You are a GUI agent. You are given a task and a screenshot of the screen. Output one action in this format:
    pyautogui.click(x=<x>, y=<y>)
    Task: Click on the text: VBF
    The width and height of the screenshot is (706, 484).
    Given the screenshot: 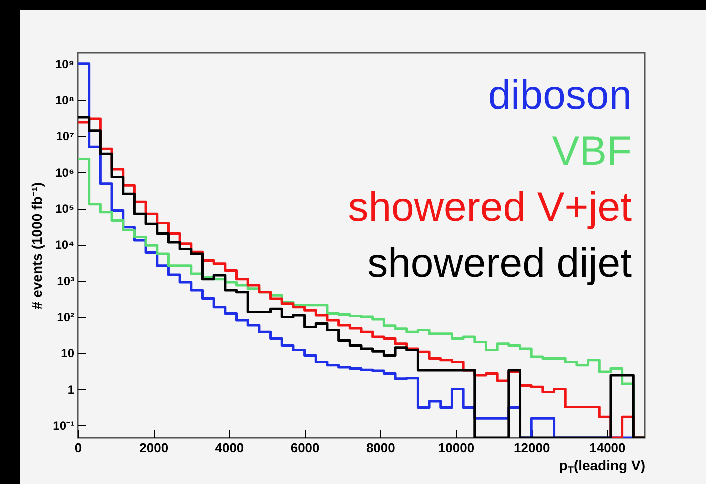 What is the action you would take?
    pyautogui.click(x=592, y=151)
    